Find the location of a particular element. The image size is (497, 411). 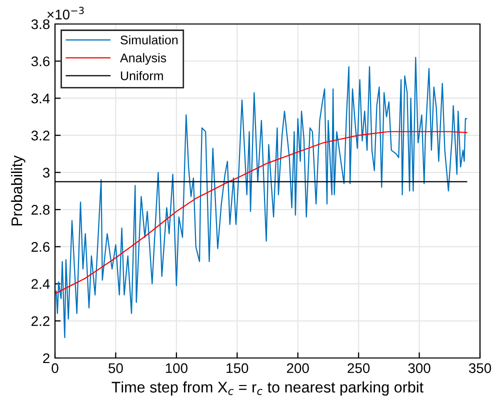

y-tick-label: 3.4 is located at coordinates (40, 99).